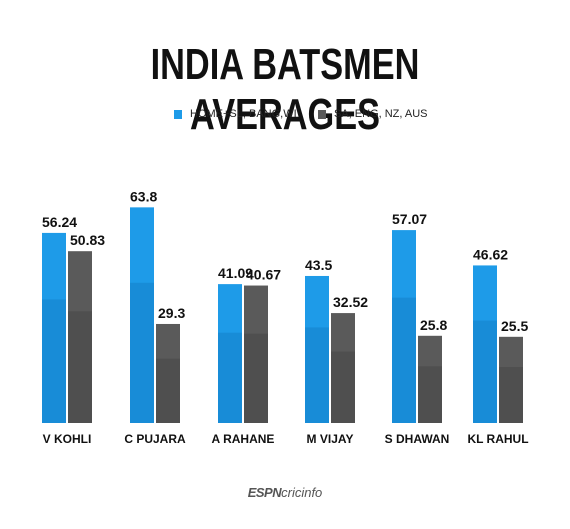  What do you see at coordinates (243, 439) in the screenshot?
I see `category-label-a-rahane: A RAHANE` at bounding box center [243, 439].